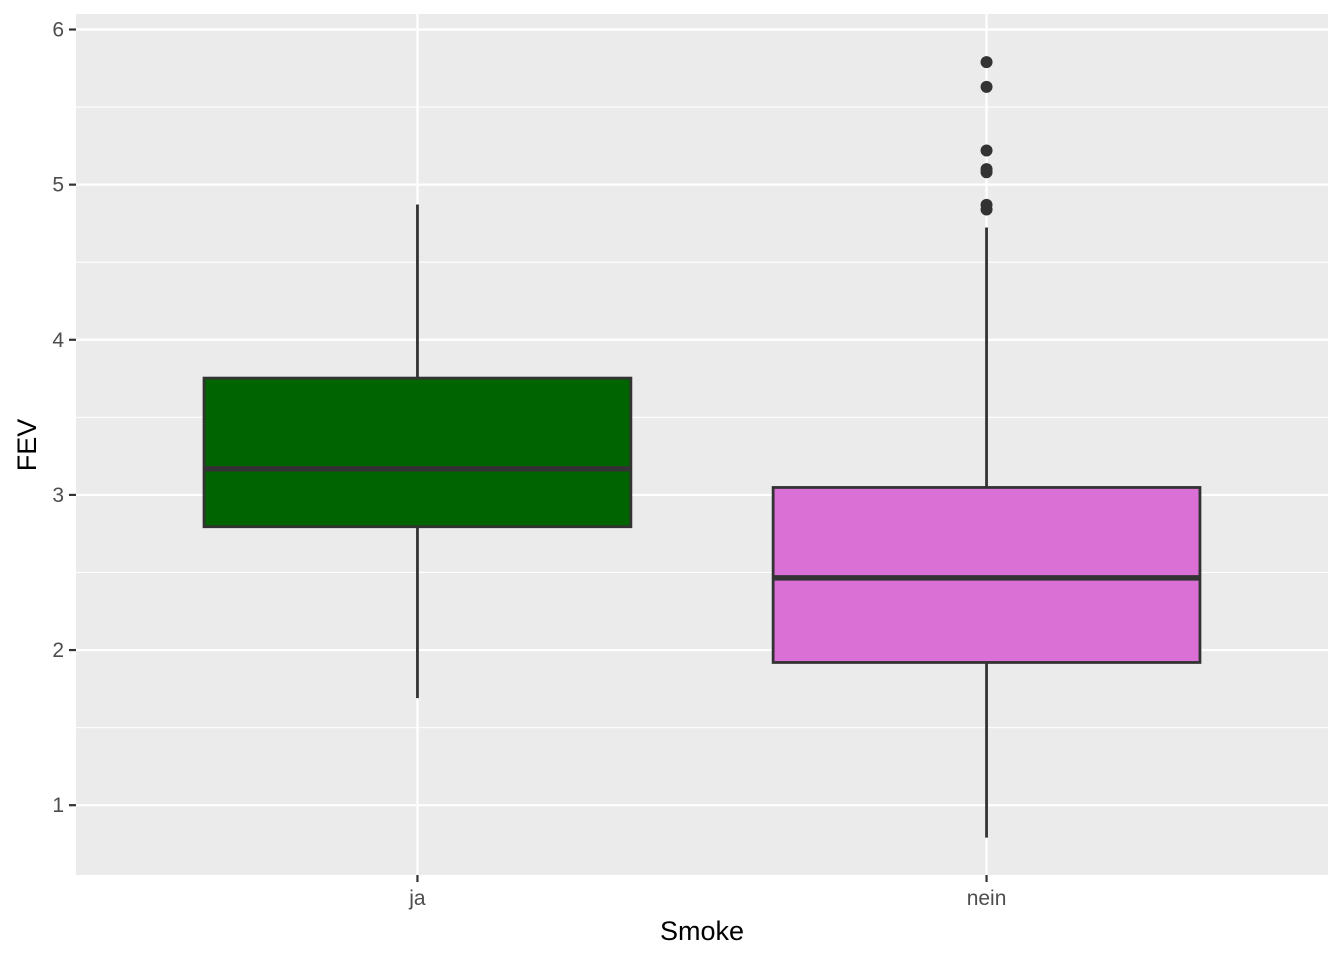 The height and width of the screenshot is (960, 1344). I want to click on y-axis: 1 2 3 4 5 6, so click(64, 418).